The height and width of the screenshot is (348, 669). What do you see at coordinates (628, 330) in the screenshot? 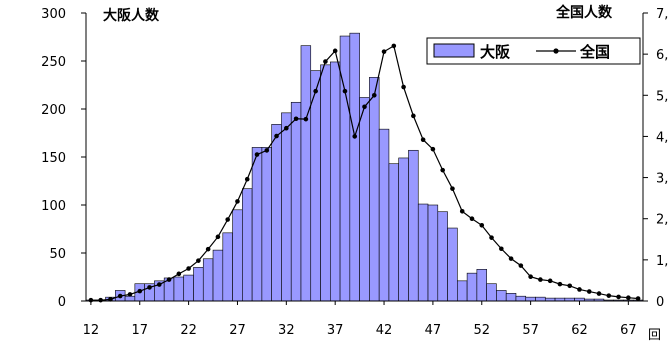
I see `x-tick-label: 67` at bounding box center [628, 330].